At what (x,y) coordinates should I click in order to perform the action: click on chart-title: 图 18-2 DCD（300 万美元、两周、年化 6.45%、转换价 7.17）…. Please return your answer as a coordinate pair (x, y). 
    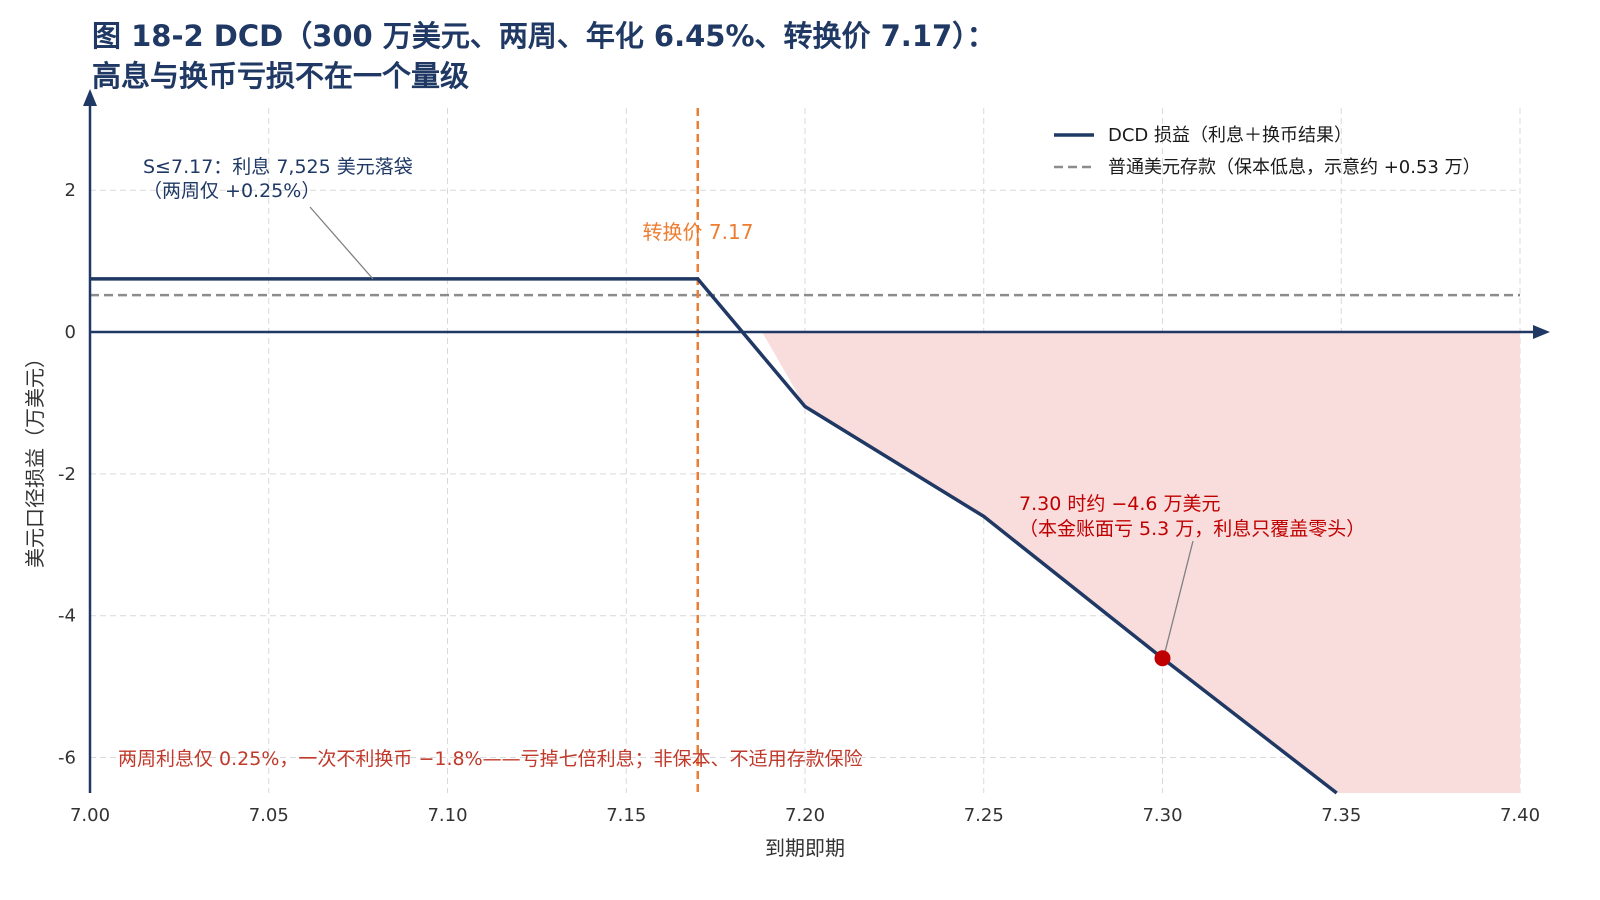
    Looking at the image, I should click on (544, 56).